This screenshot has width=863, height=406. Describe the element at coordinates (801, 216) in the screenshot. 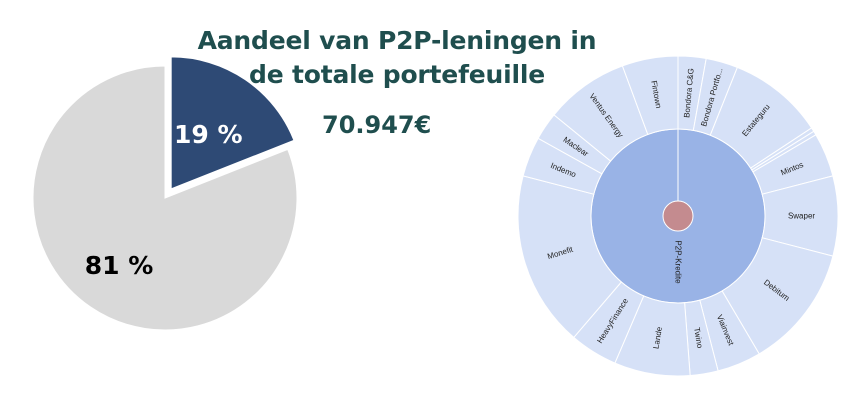

I see `sunburst-label-swaper: Swaper` at that location.